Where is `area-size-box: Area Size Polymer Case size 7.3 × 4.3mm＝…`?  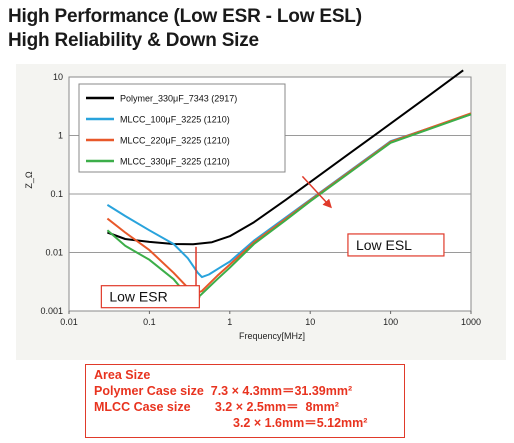 area-size-box: Area Size Polymer Case size 7.3 × 4.3mm＝… is located at coordinates (245, 401).